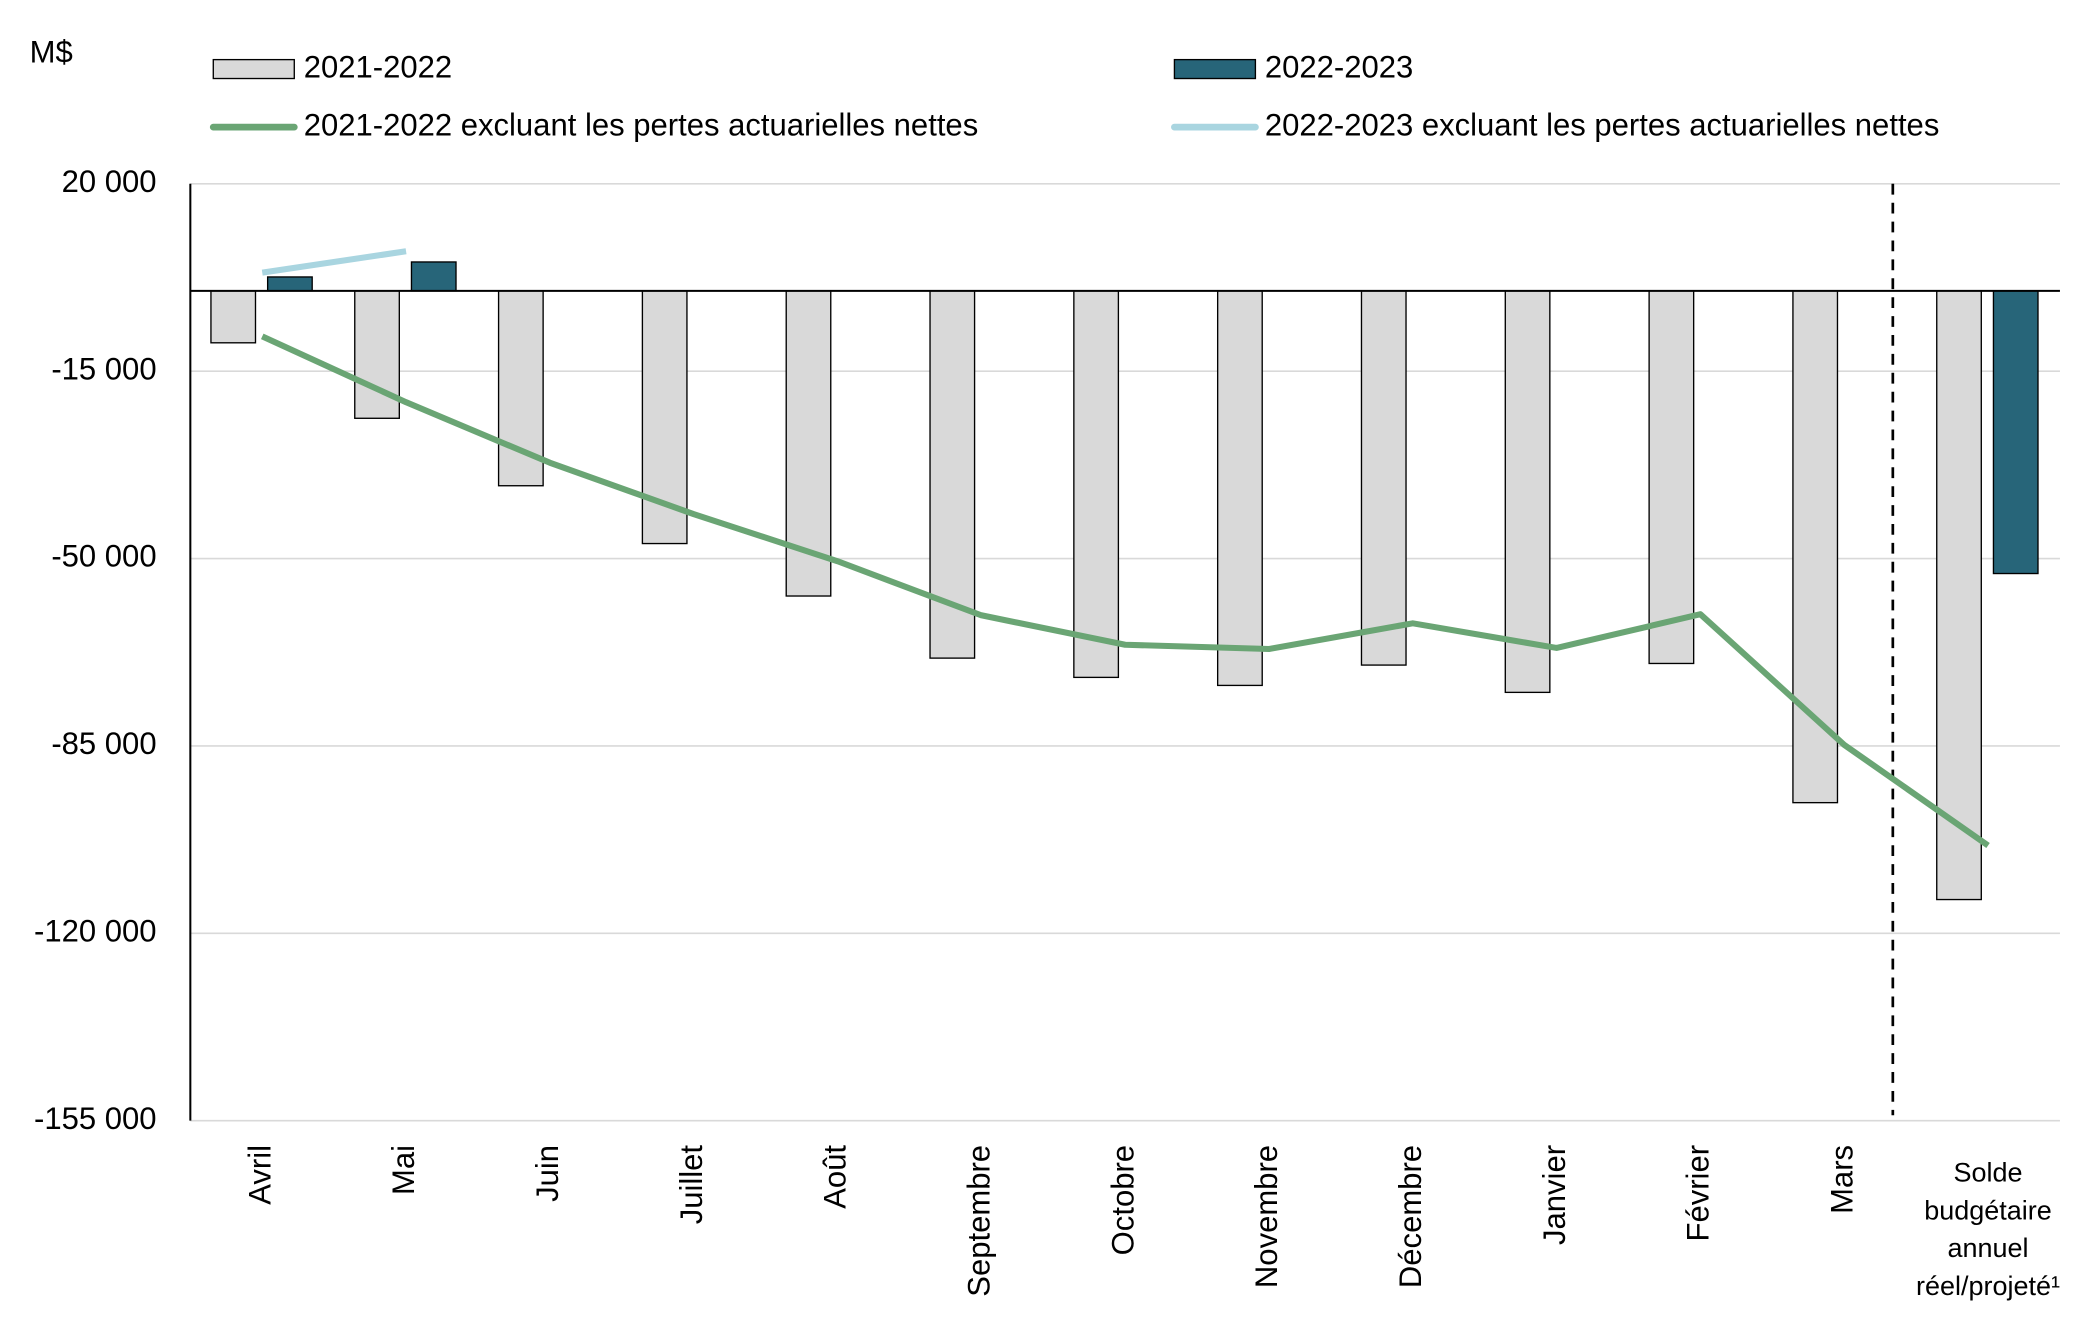 This screenshot has width=2091, height=1322. I want to click on x-tick-label: Juin, so click(547, 1173).